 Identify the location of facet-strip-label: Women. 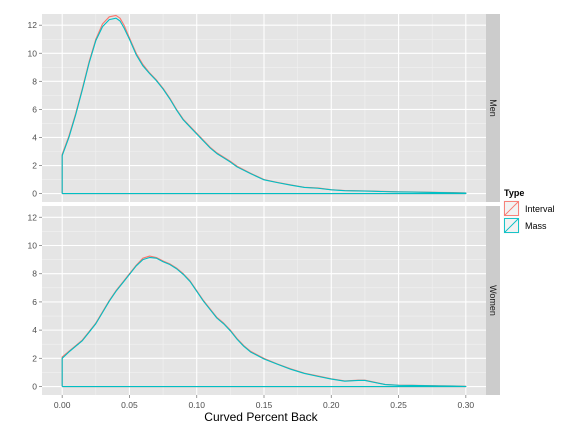
(493, 300).